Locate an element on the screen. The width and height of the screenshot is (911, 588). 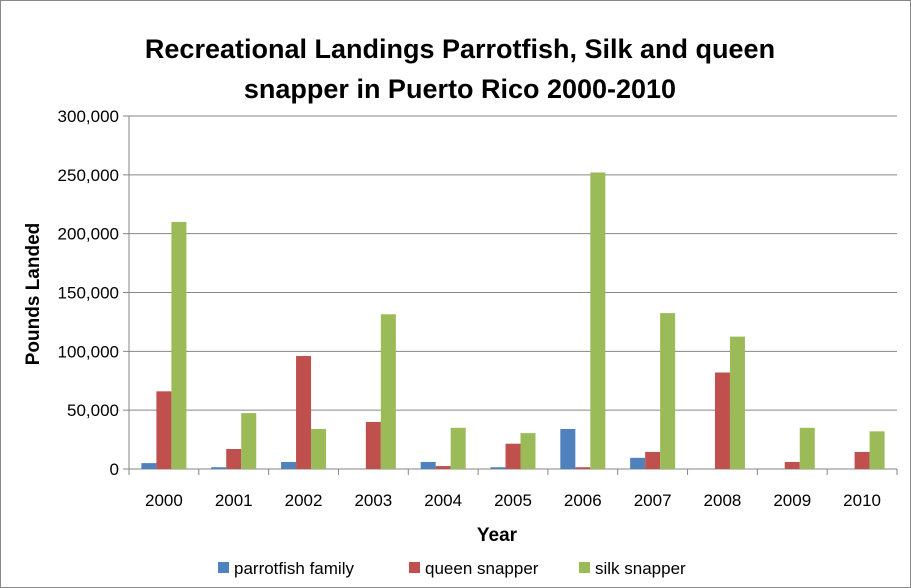
bar-parrotfish-family-2001 is located at coordinates (219, 468).